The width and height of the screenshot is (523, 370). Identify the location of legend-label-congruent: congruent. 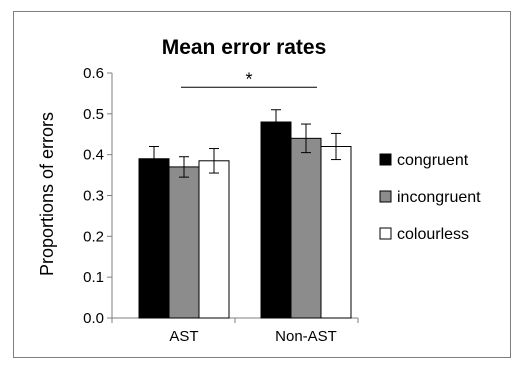
(433, 160).